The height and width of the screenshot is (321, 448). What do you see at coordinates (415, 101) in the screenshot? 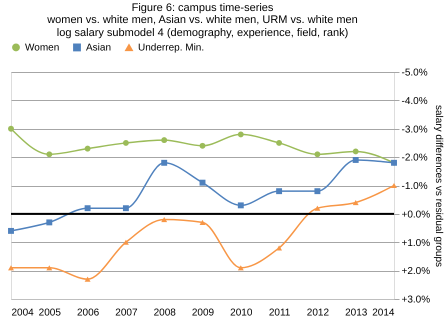
I see `y-tick-label: -4.0%` at bounding box center [415, 101].